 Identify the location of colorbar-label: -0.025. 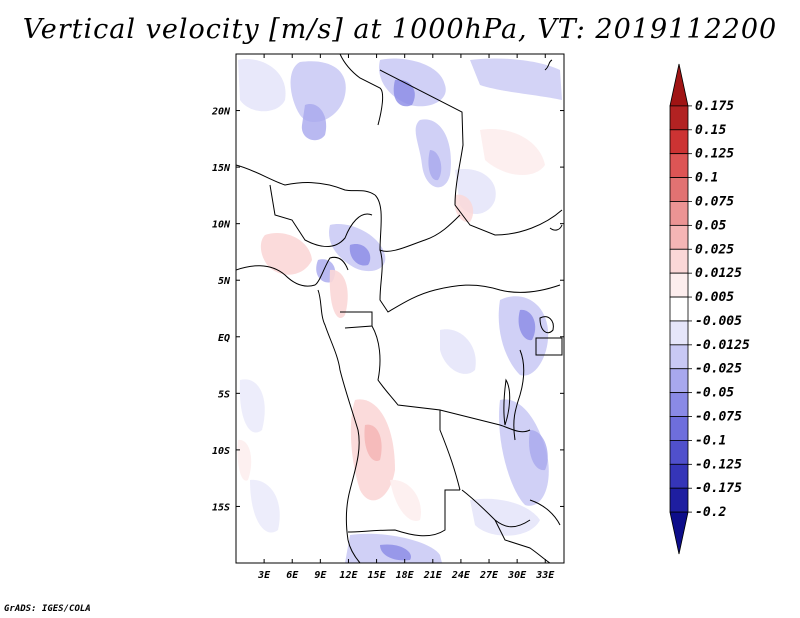
(718, 369).